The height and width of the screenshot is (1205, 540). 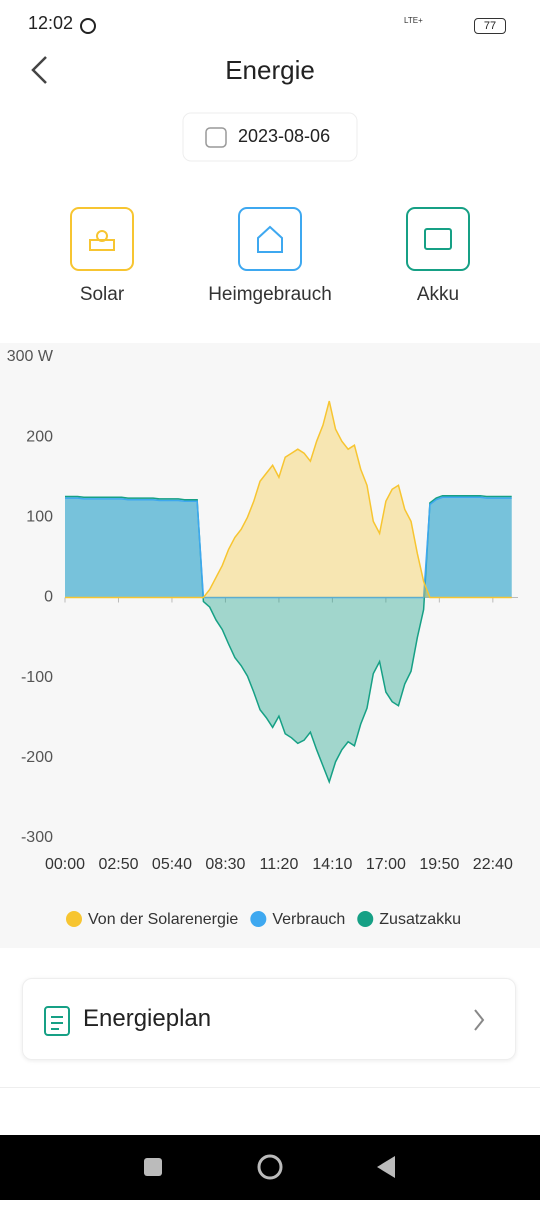 I want to click on home-tab, so click(x=270, y=239).